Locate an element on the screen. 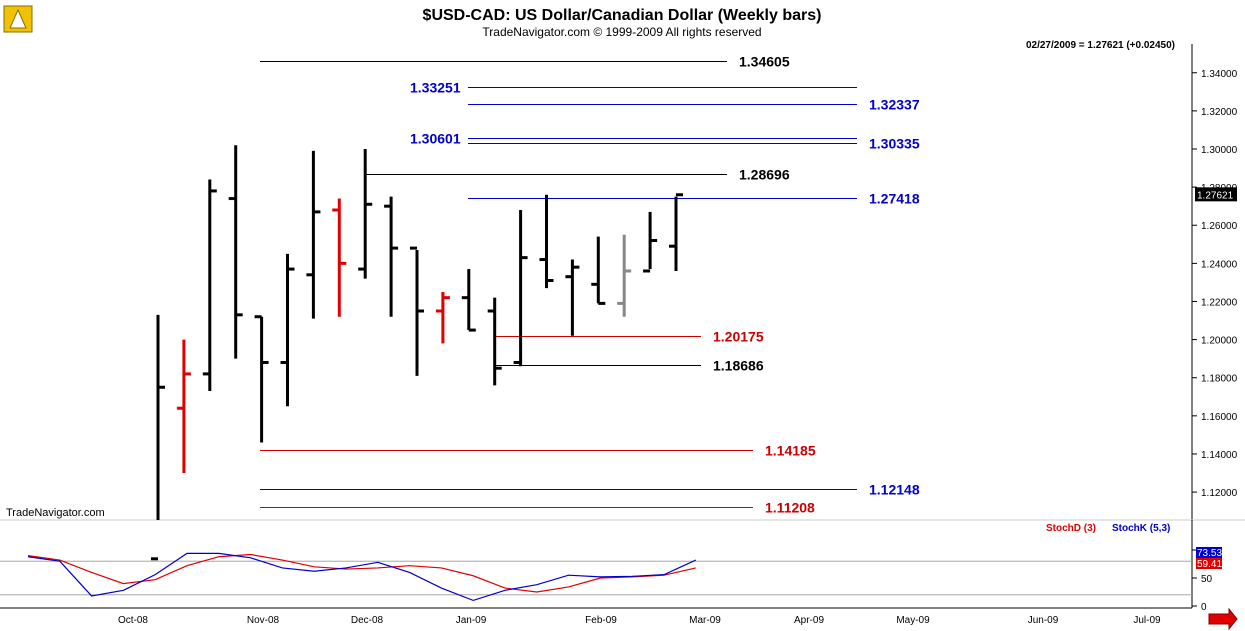 This screenshot has height=631, width=1245. level-label: 1.30335 is located at coordinates (894, 144).